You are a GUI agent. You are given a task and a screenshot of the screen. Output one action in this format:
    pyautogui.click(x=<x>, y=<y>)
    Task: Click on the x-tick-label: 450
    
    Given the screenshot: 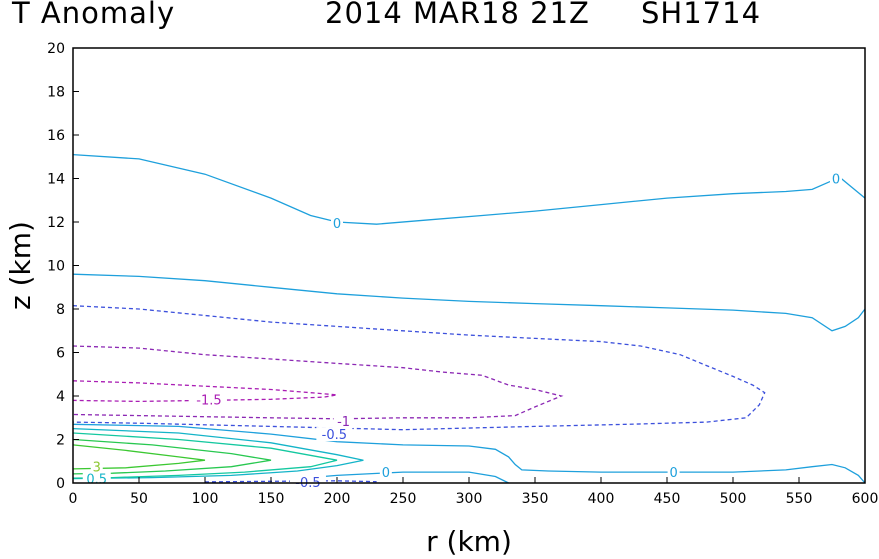 What is the action you would take?
    pyautogui.click(x=667, y=499)
    